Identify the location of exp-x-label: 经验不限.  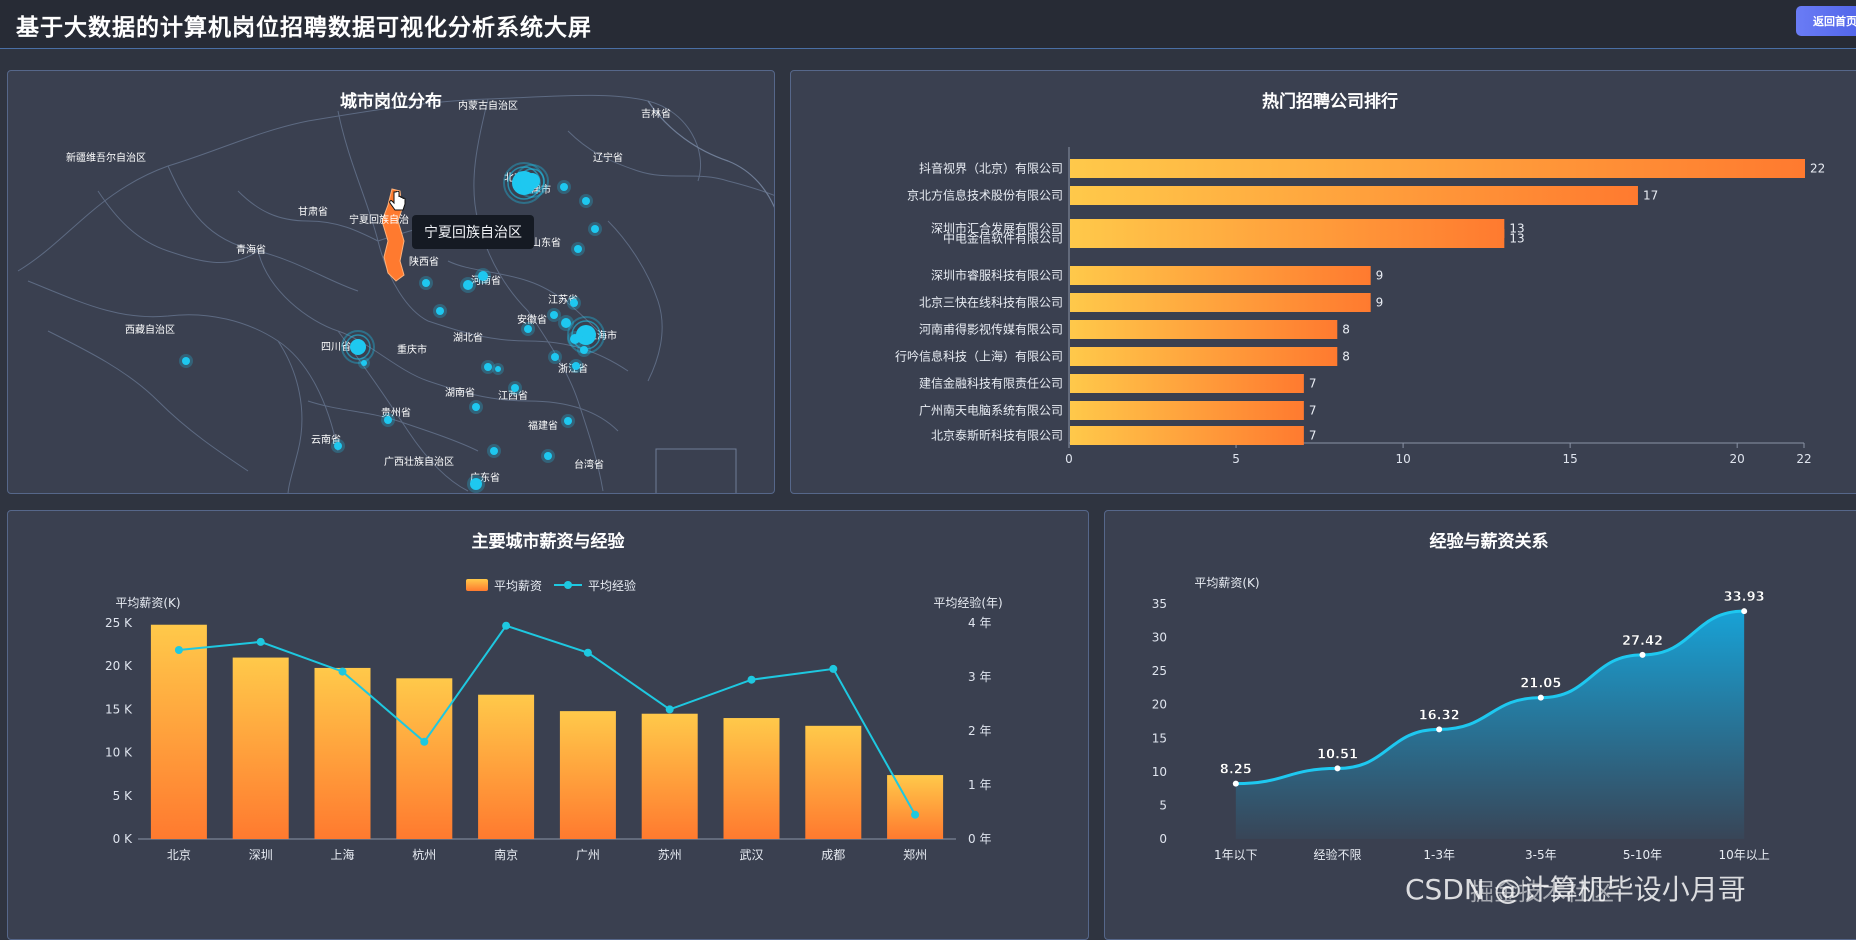
(1337, 854).